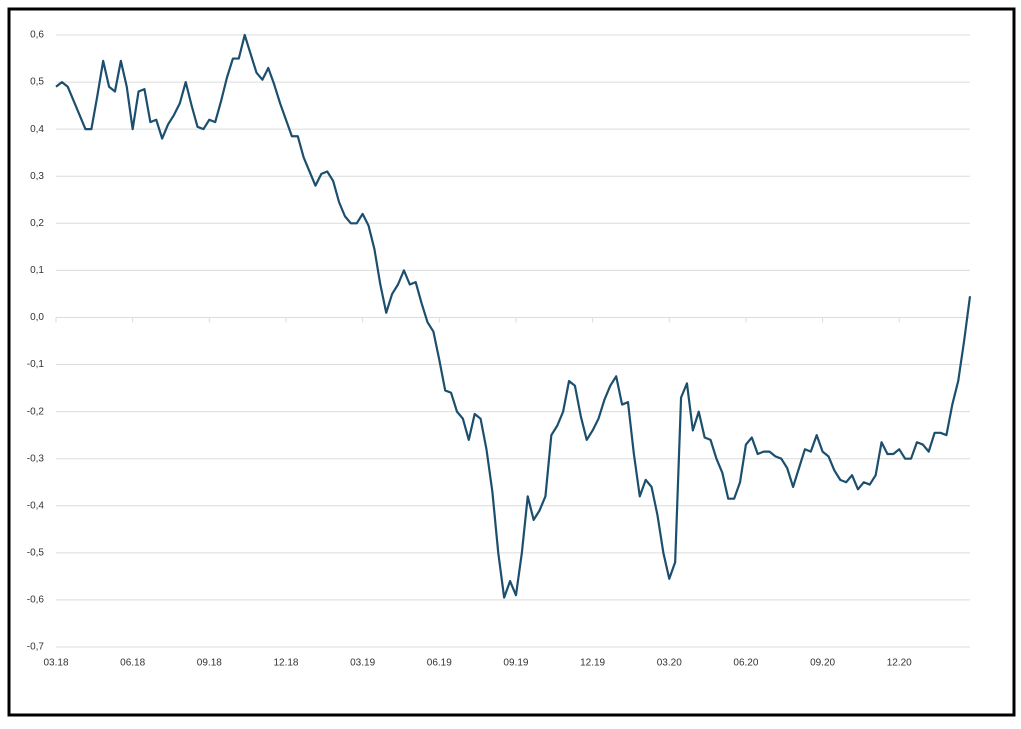  What do you see at coordinates (515, 663) in the screenshot?
I see `x-tick-label: 09.19` at bounding box center [515, 663].